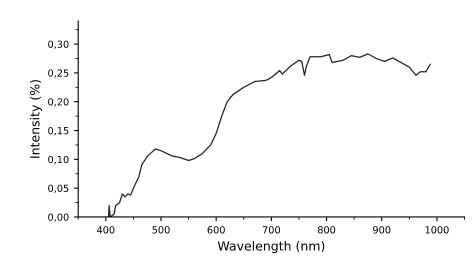  Describe the element at coordinates (58, 131) in the screenshot. I see `y-tick-label: 0,15` at that location.